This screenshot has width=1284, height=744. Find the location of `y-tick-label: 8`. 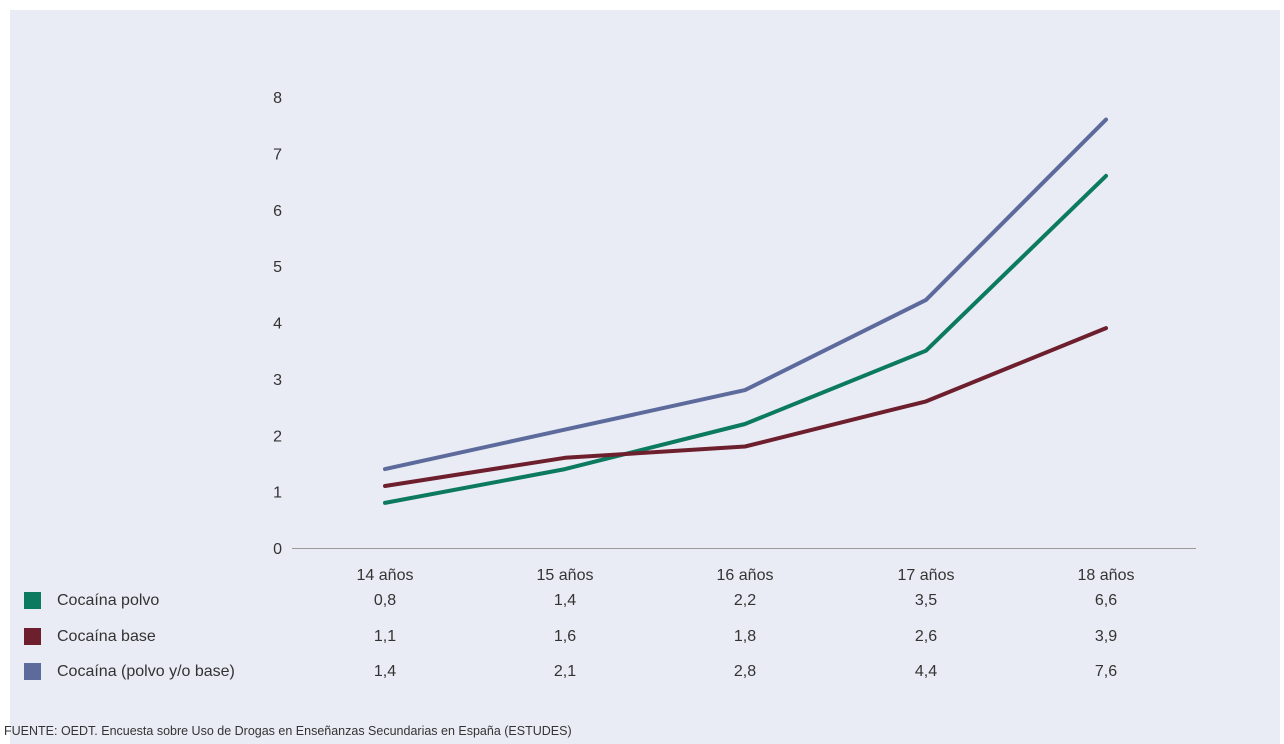

y-tick-label: 8 is located at coordinates (277, 98).